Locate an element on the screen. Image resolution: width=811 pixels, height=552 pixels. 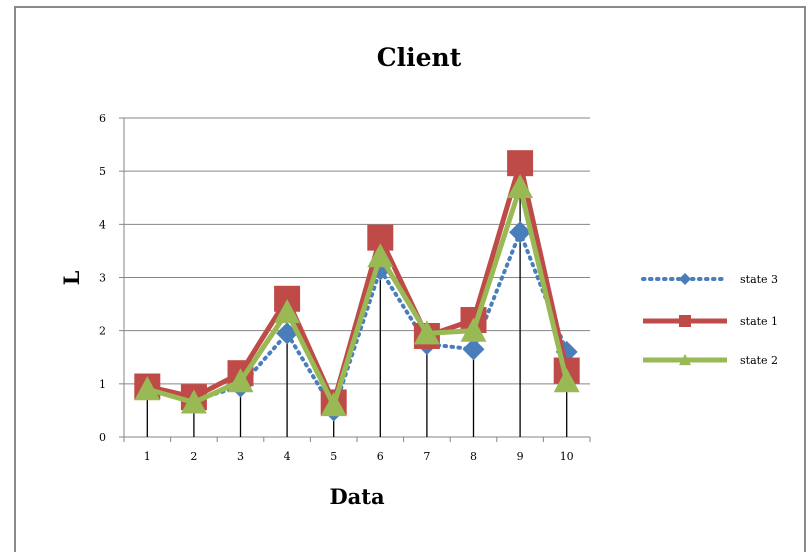
x-tick-label: 1 is located at coordinates (147, 456).